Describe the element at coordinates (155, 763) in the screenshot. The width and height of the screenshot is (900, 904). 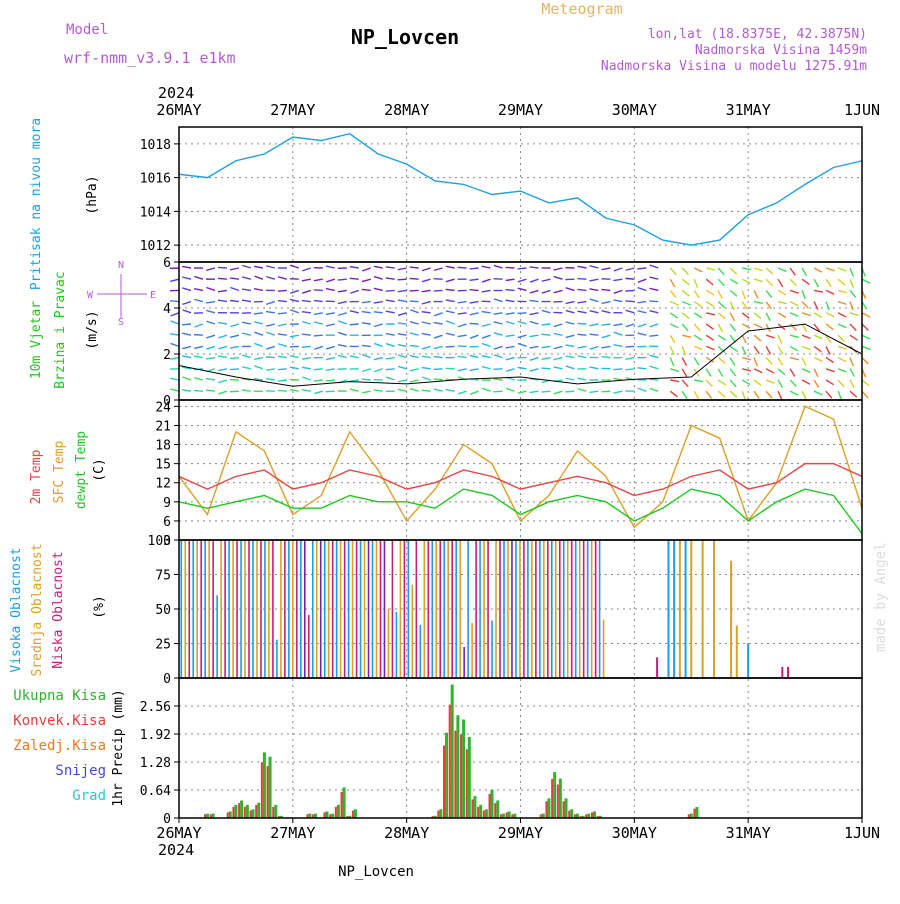
I see `precip-y-tick-label: 1.28` at that location.